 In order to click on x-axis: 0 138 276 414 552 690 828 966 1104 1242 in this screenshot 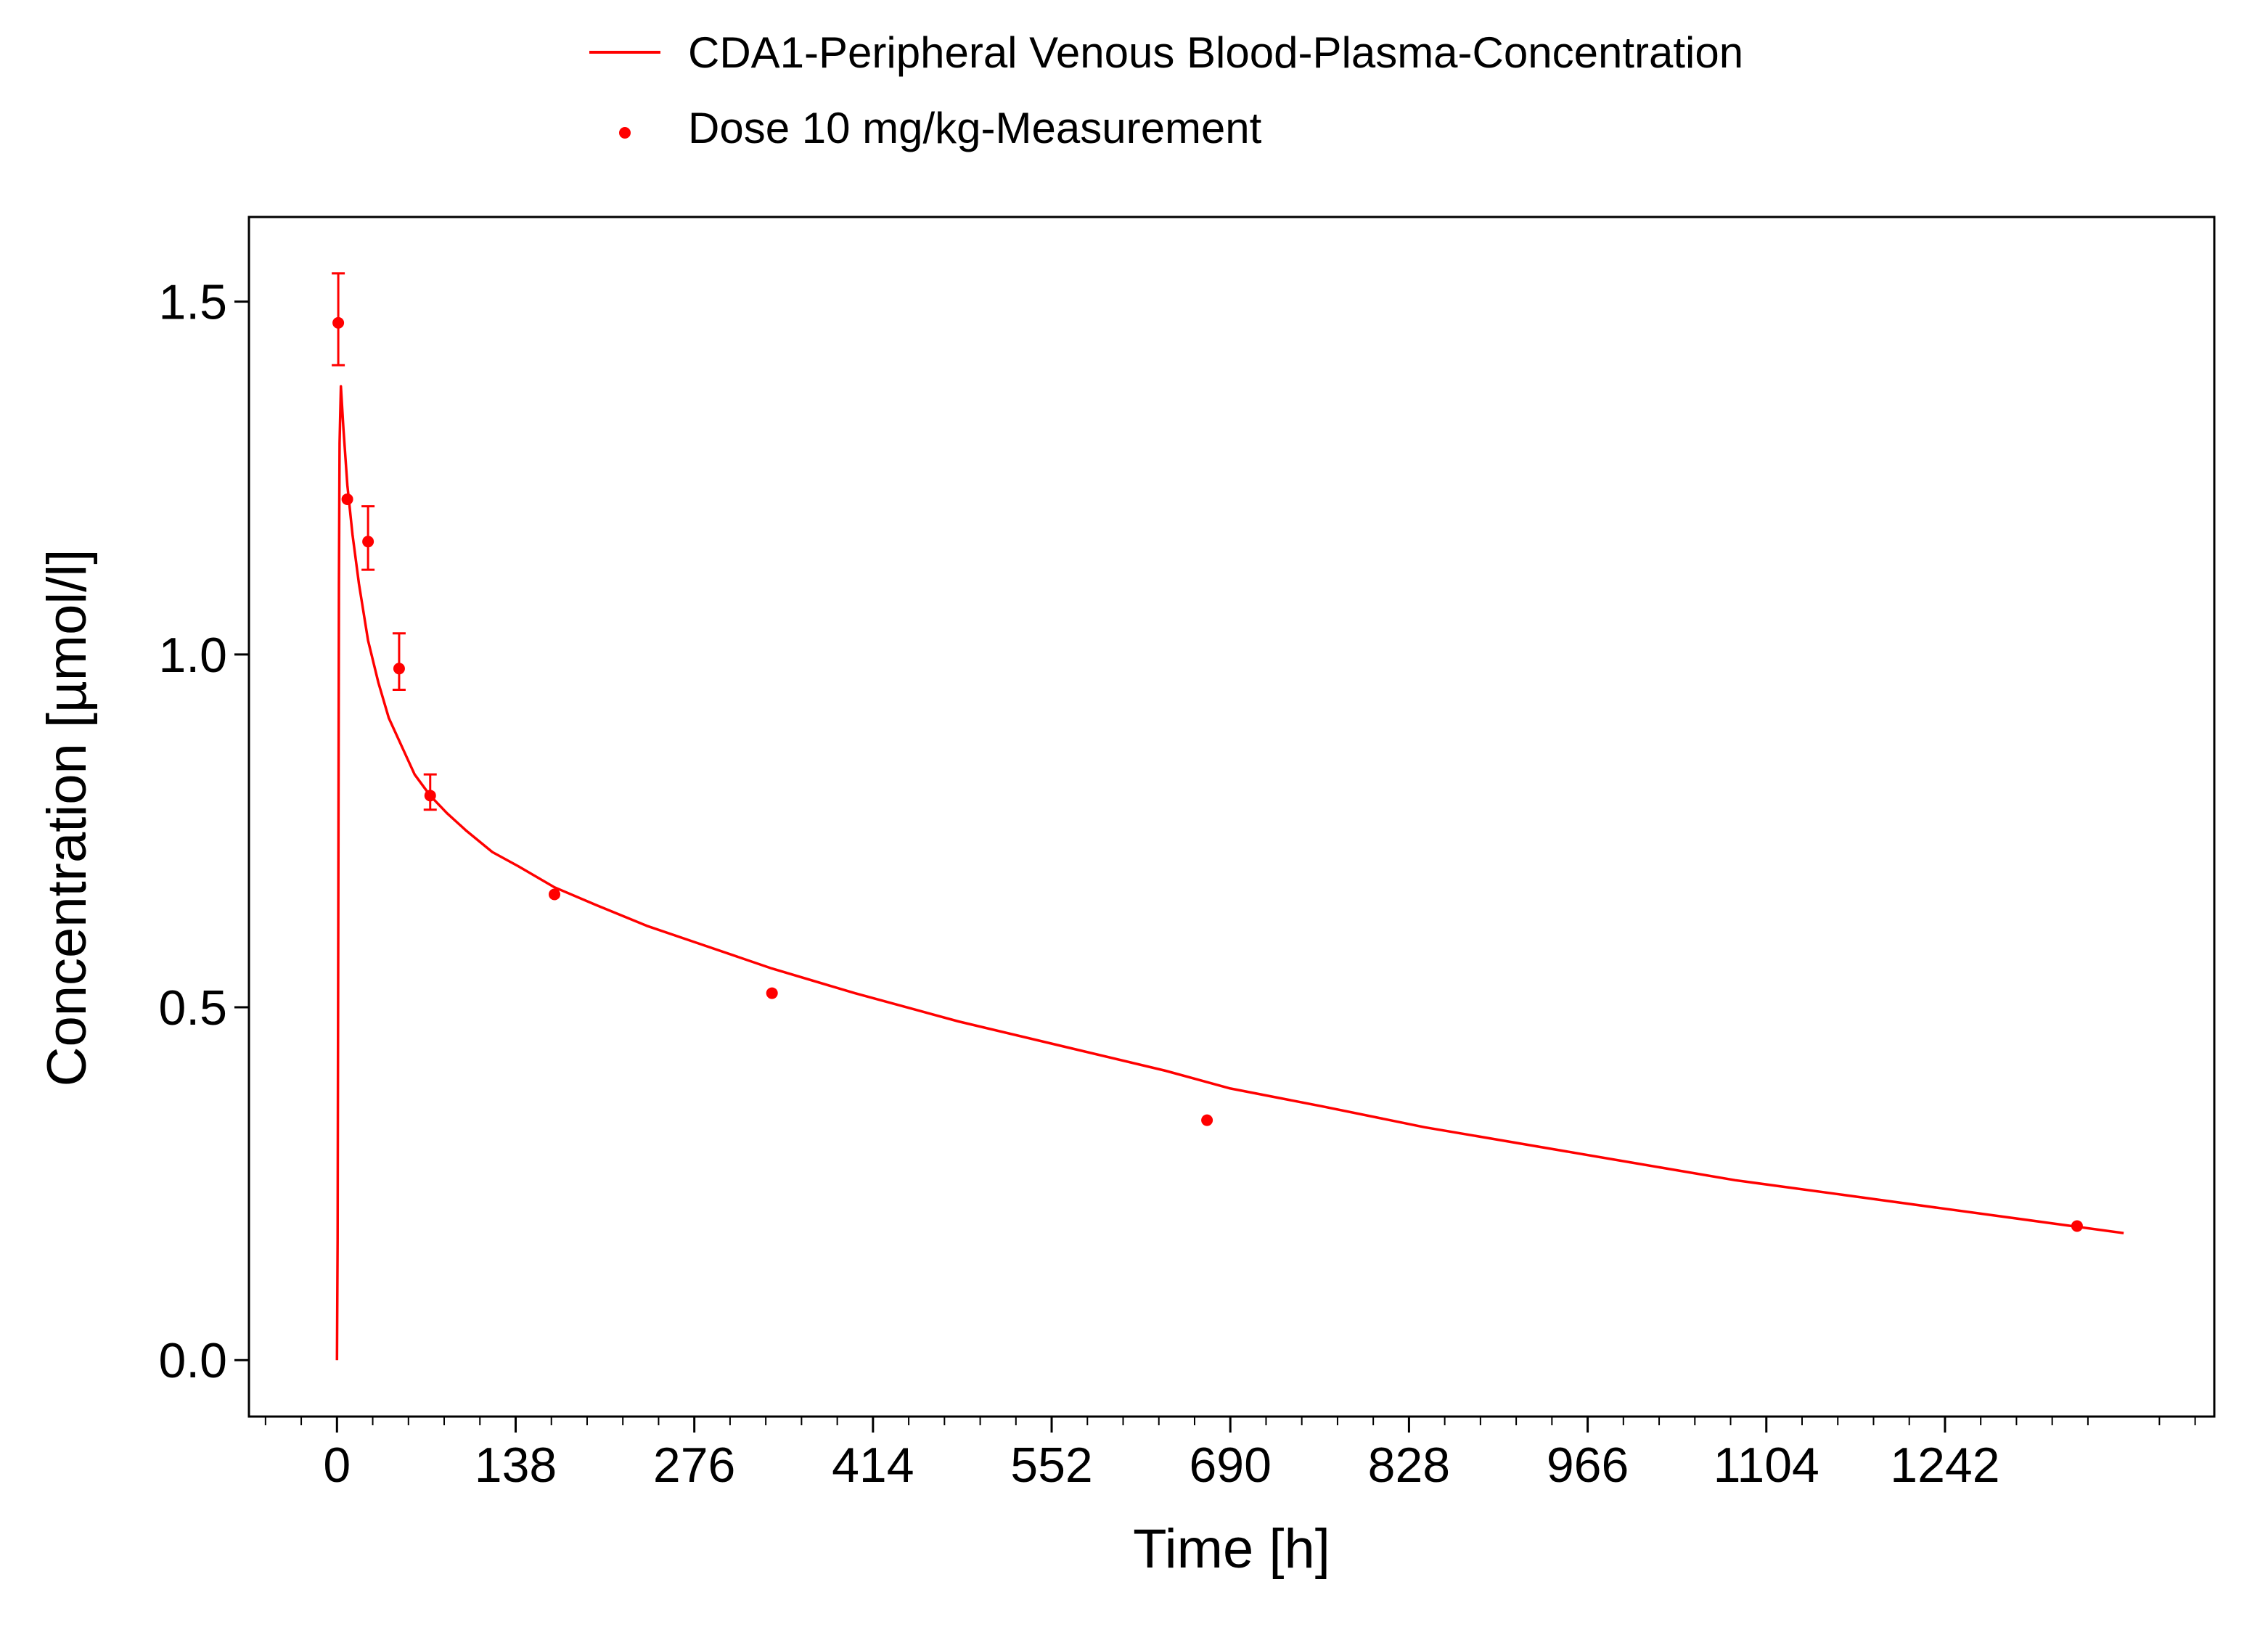, I will do `click(1230, 1455)`.